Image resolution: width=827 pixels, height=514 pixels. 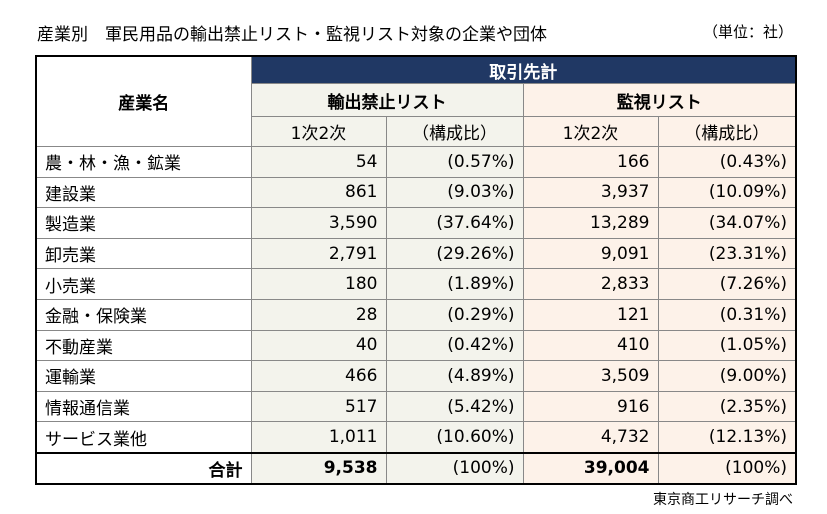 What do you see at coordinates (727, 376) in the screenshot?
I see `table-cell: (9.00%)` at bounding box center [727, 376].